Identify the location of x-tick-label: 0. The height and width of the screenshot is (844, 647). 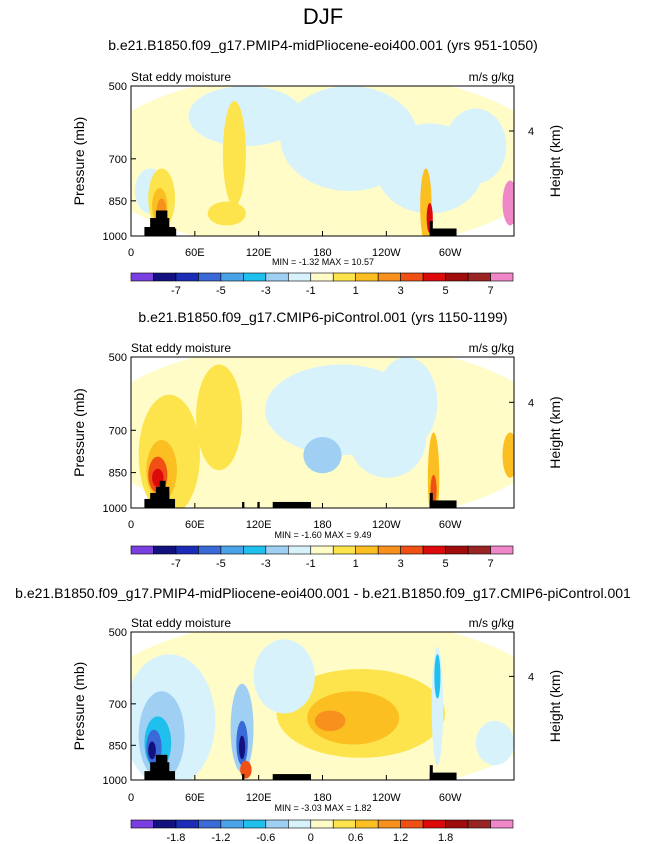
(131, 798).